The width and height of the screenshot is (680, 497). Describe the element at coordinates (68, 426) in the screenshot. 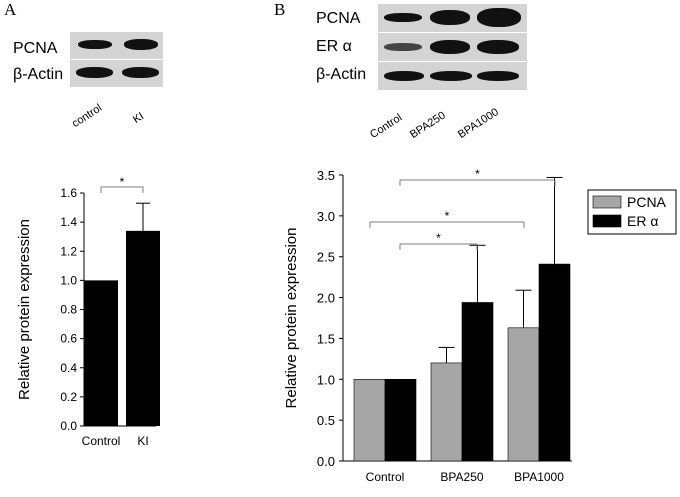

I see `chart-a-ytick-label: 0.0` at that location.